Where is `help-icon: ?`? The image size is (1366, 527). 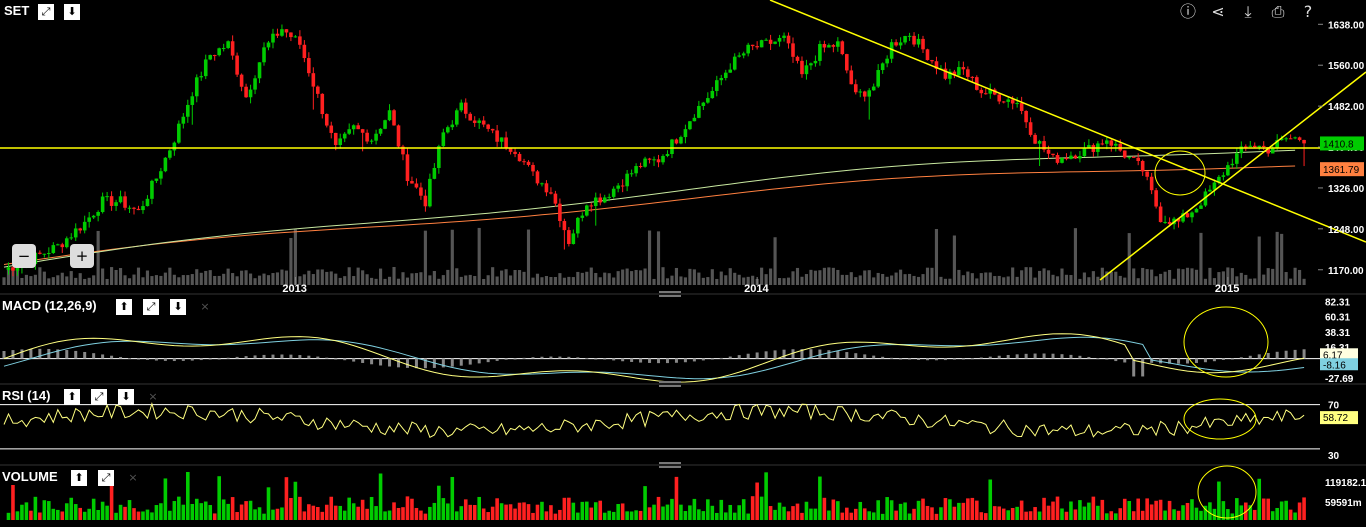 help-icon: ? is located at coordinates (1308, 11).